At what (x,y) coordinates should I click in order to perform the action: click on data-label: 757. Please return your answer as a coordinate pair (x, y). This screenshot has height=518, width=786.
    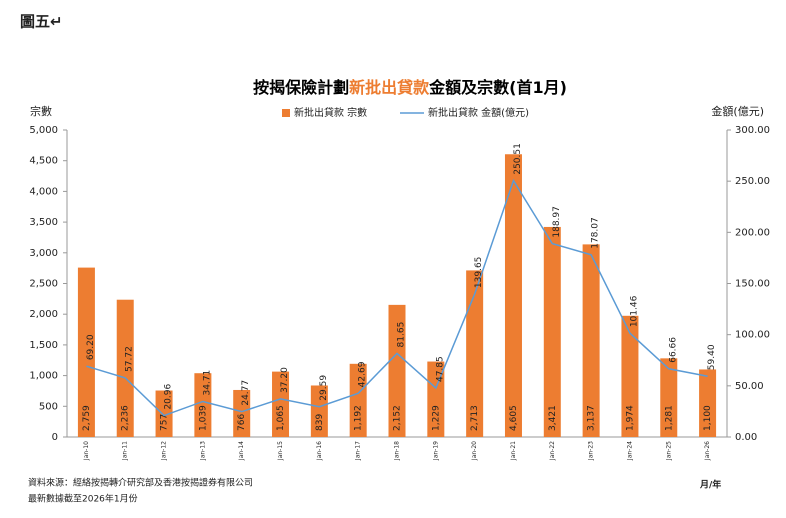
    Looking at the image, I should click on (165, 422).